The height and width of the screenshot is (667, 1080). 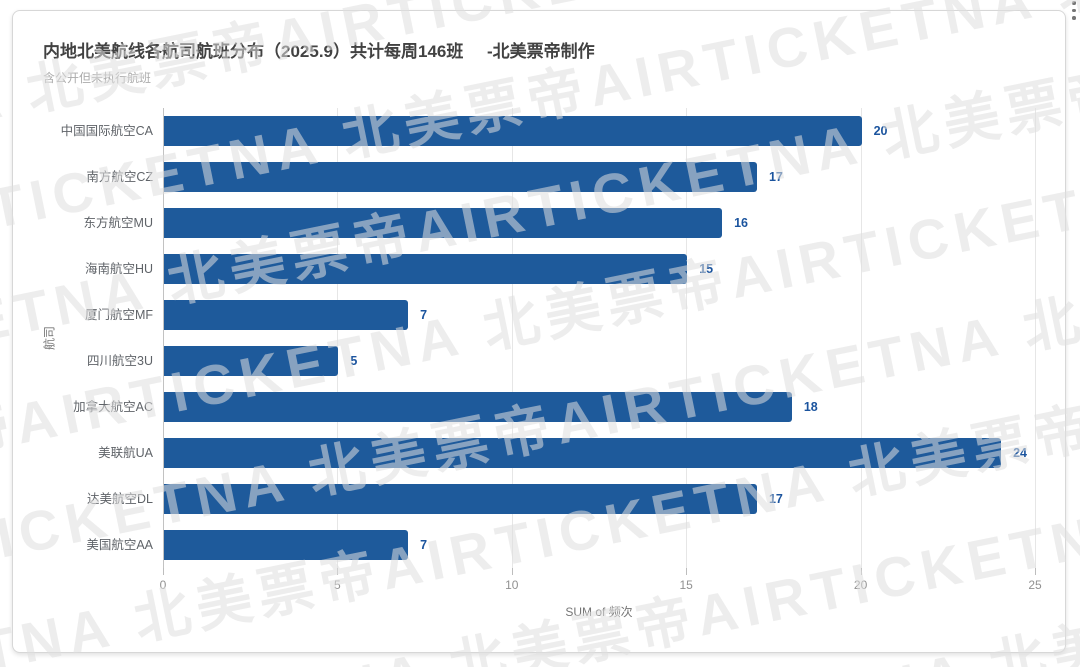 I want to click on bar-达美航空DL, so click(x=460, y=499).